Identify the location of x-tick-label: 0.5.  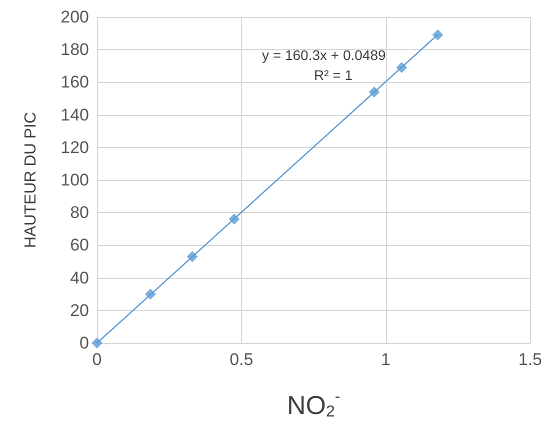
(242, 359).